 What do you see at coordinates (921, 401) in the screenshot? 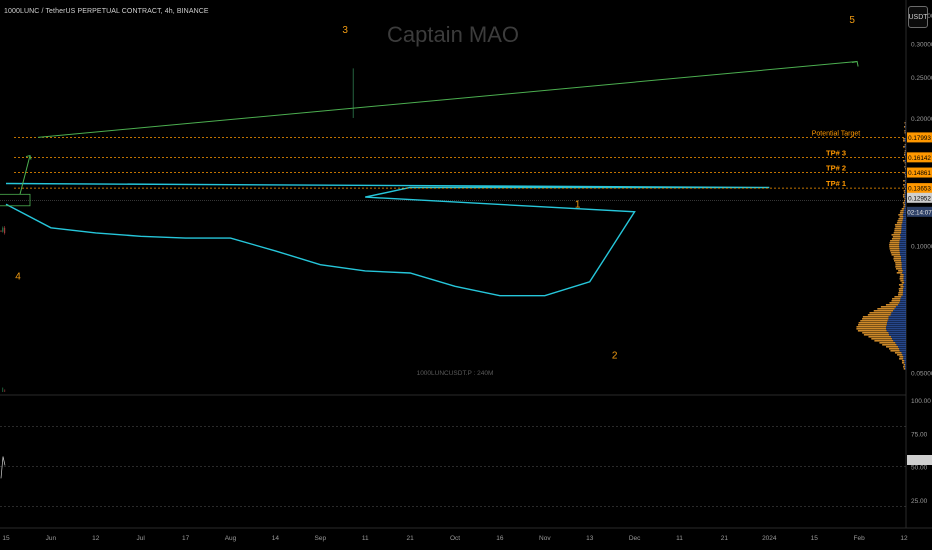
I see `rsi-tick-label: 100.00` at bounding box center [921, 401].